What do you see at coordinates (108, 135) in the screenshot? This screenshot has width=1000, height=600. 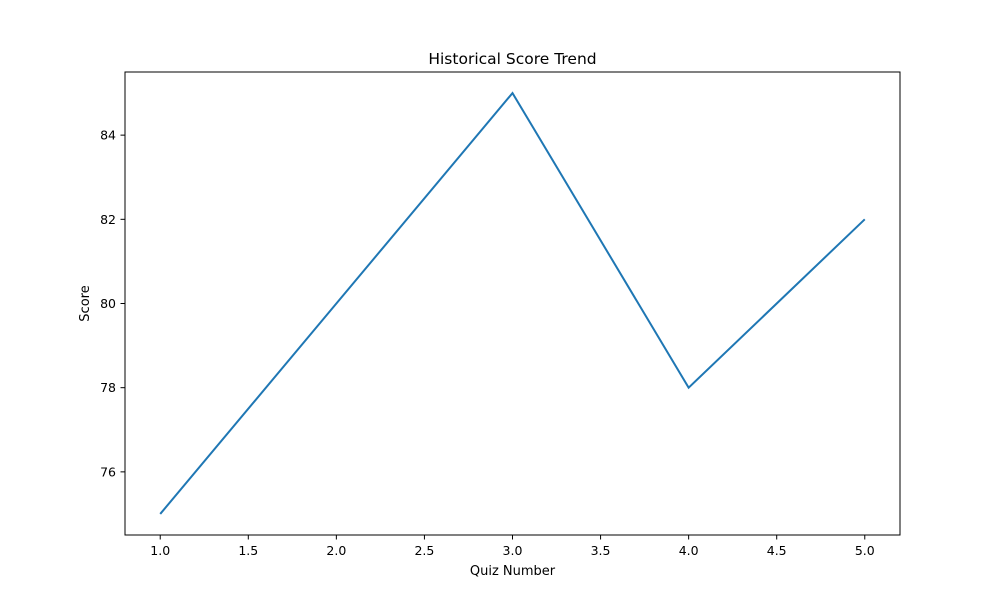 I see `y-tick-label: 84` at bounding box center [108, 135].